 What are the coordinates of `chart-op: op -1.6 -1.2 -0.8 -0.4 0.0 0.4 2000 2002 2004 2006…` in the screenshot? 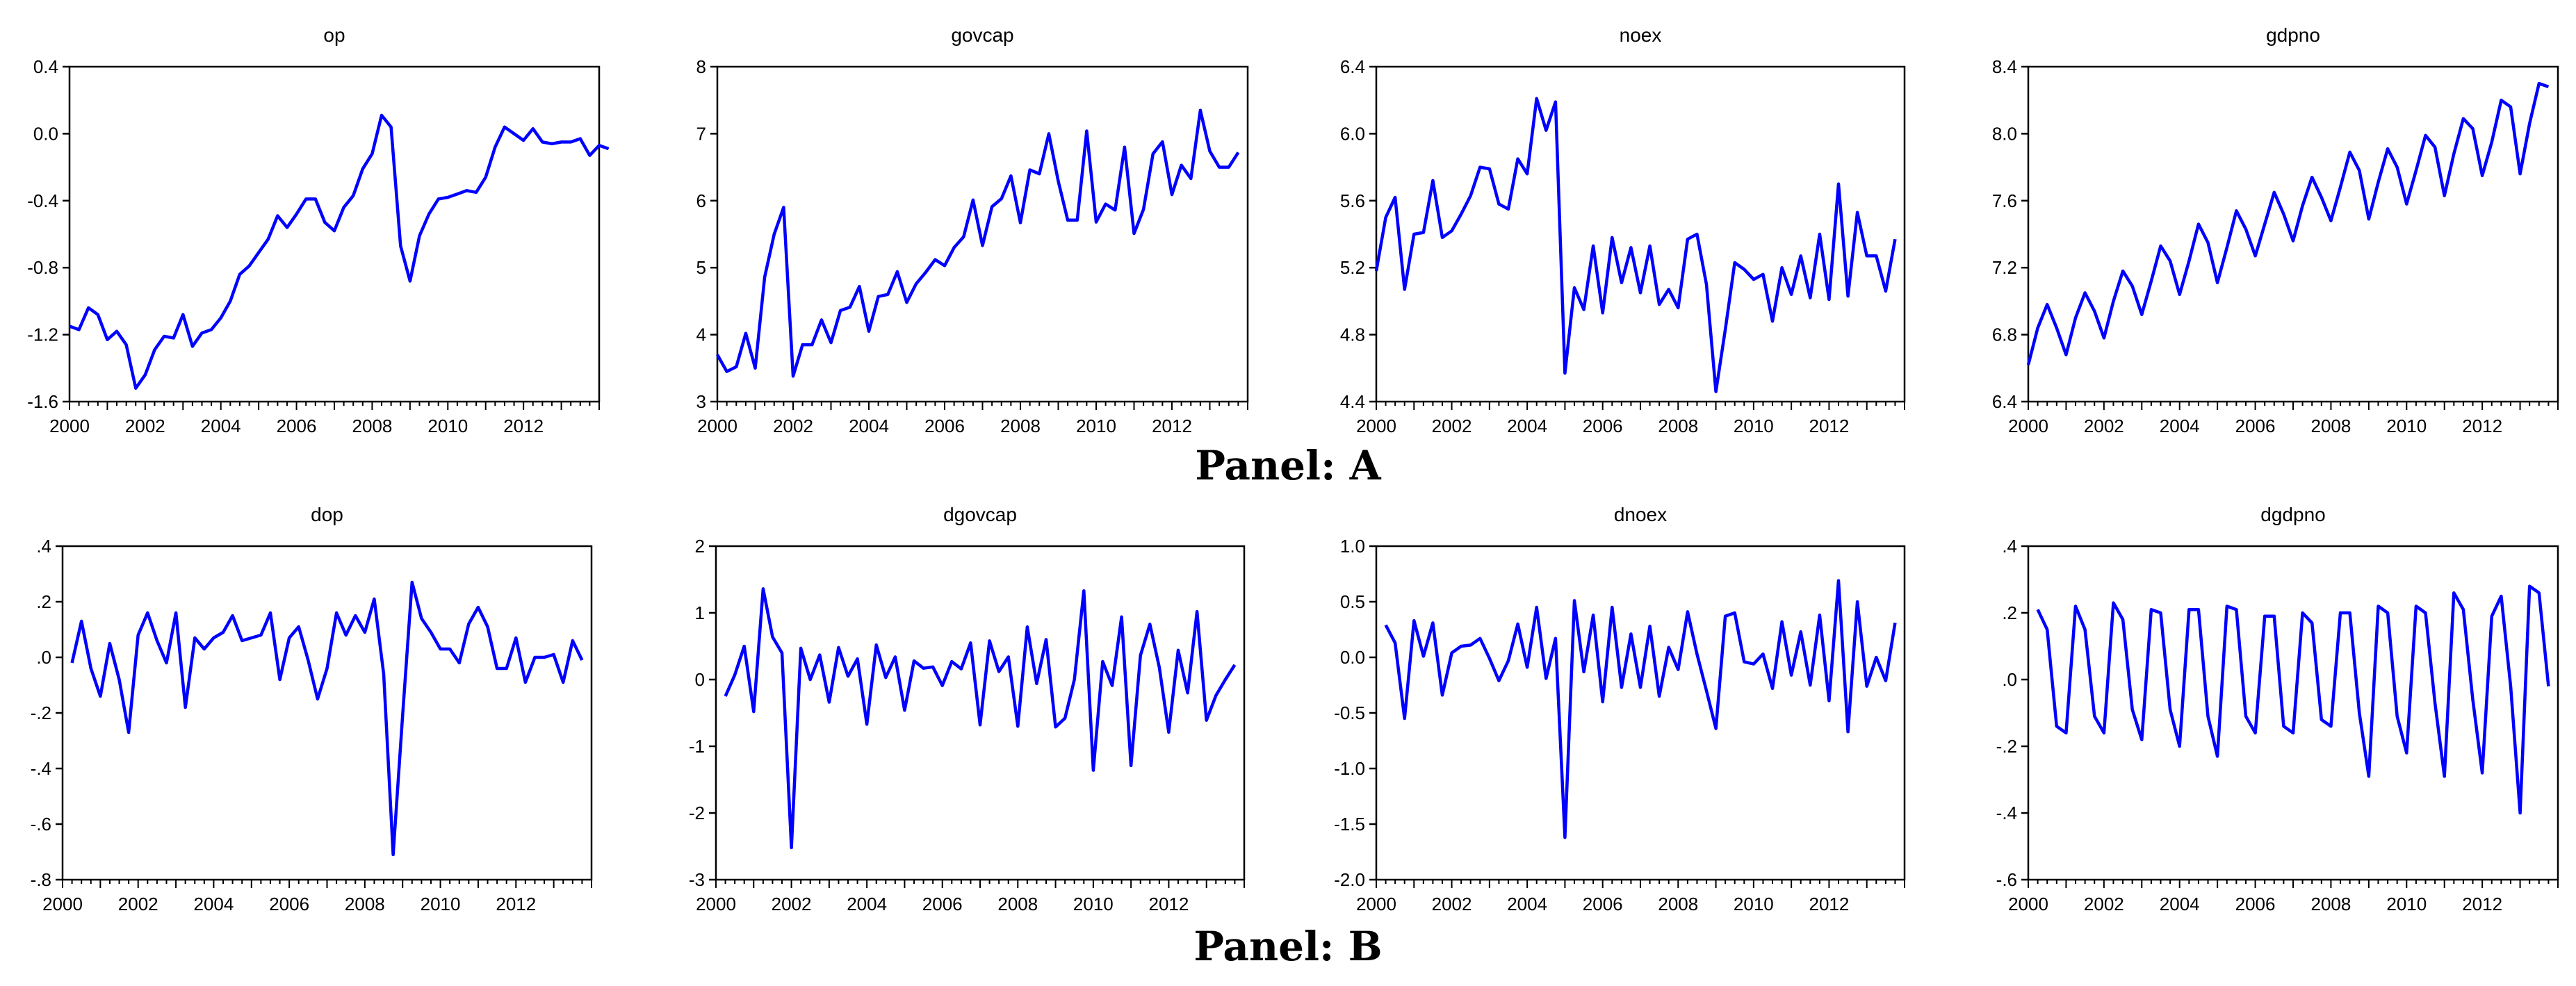 It's located at (318, 230).